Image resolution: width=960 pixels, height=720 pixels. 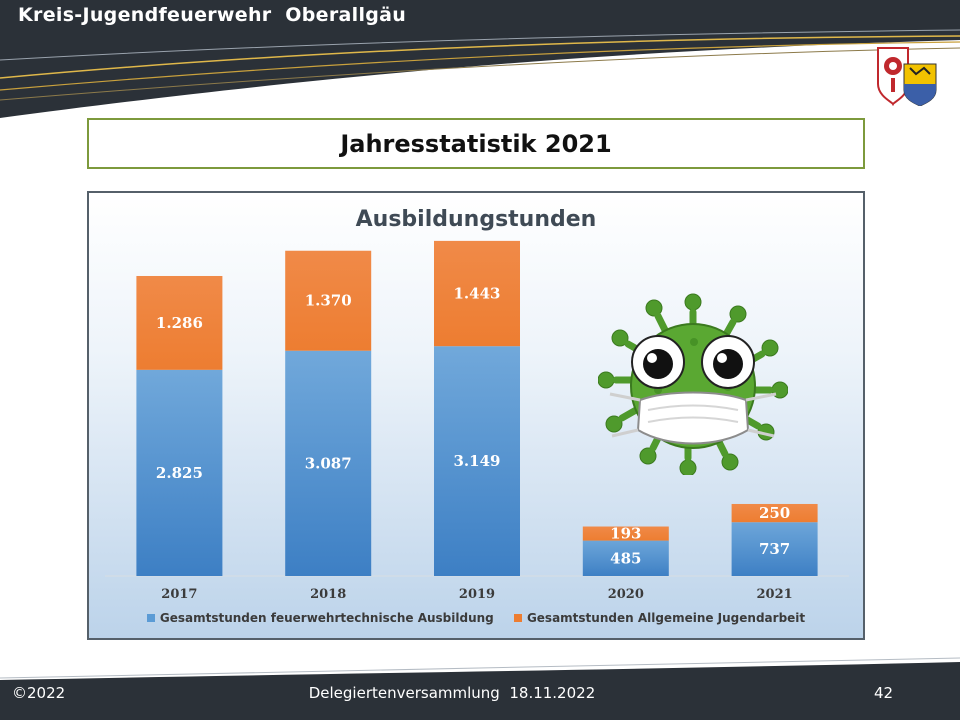 I want to click on x-tick-label-2020: 2020, so click(x=626, y=594).